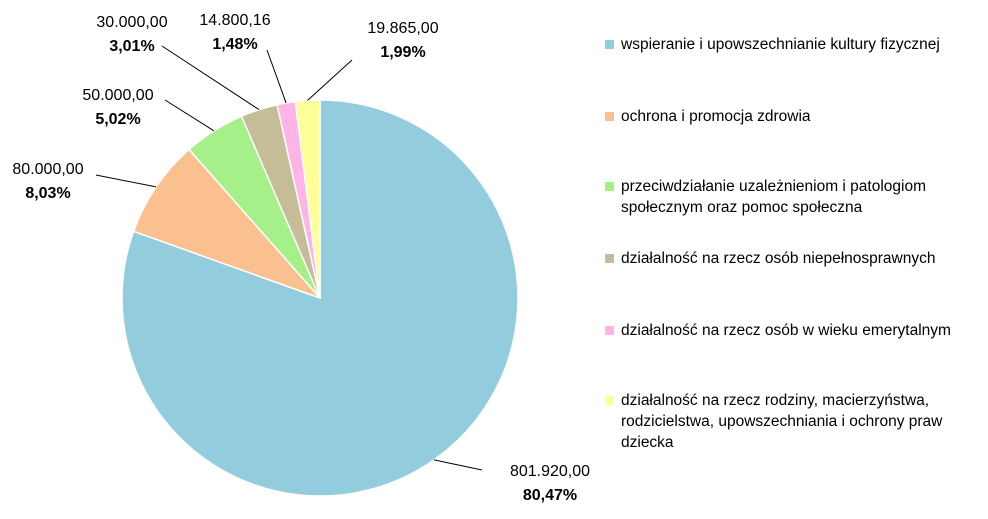  I want to click on slice-value-label: 801.920,00, so click(550, 471).